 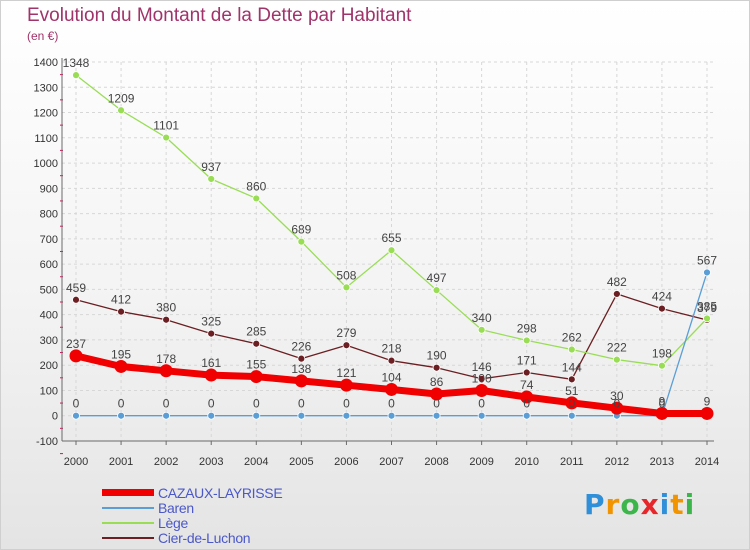 What do you see at coordinates (391, 238) in the screenshot?
I see `data-label-l-ge: 655` at bounding box center [391, 238].